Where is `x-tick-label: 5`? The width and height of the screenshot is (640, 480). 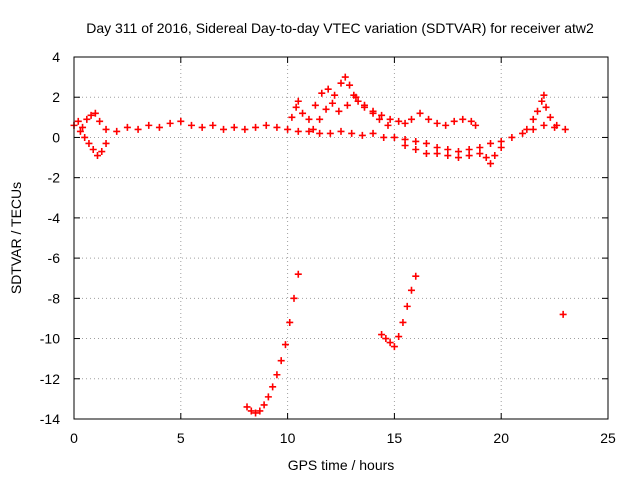
x-tick-label: 5 is located at coordinates (181, 438).